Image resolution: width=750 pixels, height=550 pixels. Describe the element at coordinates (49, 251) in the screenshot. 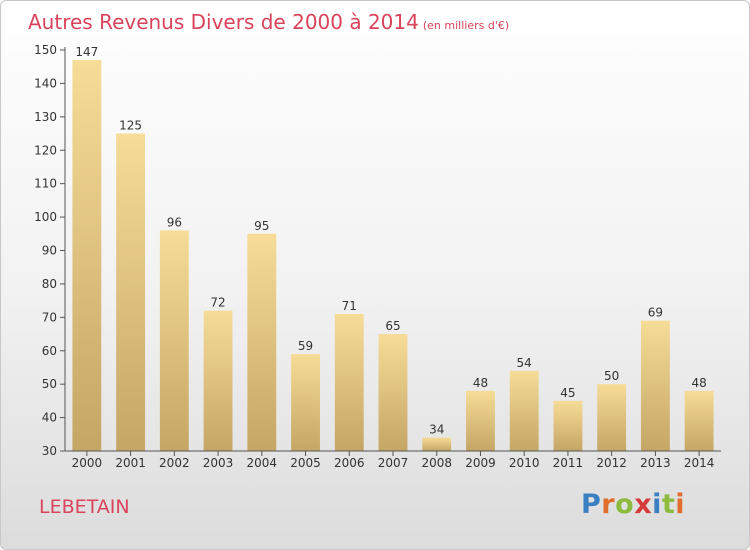

I see `y-tick-label: 90` at that location.